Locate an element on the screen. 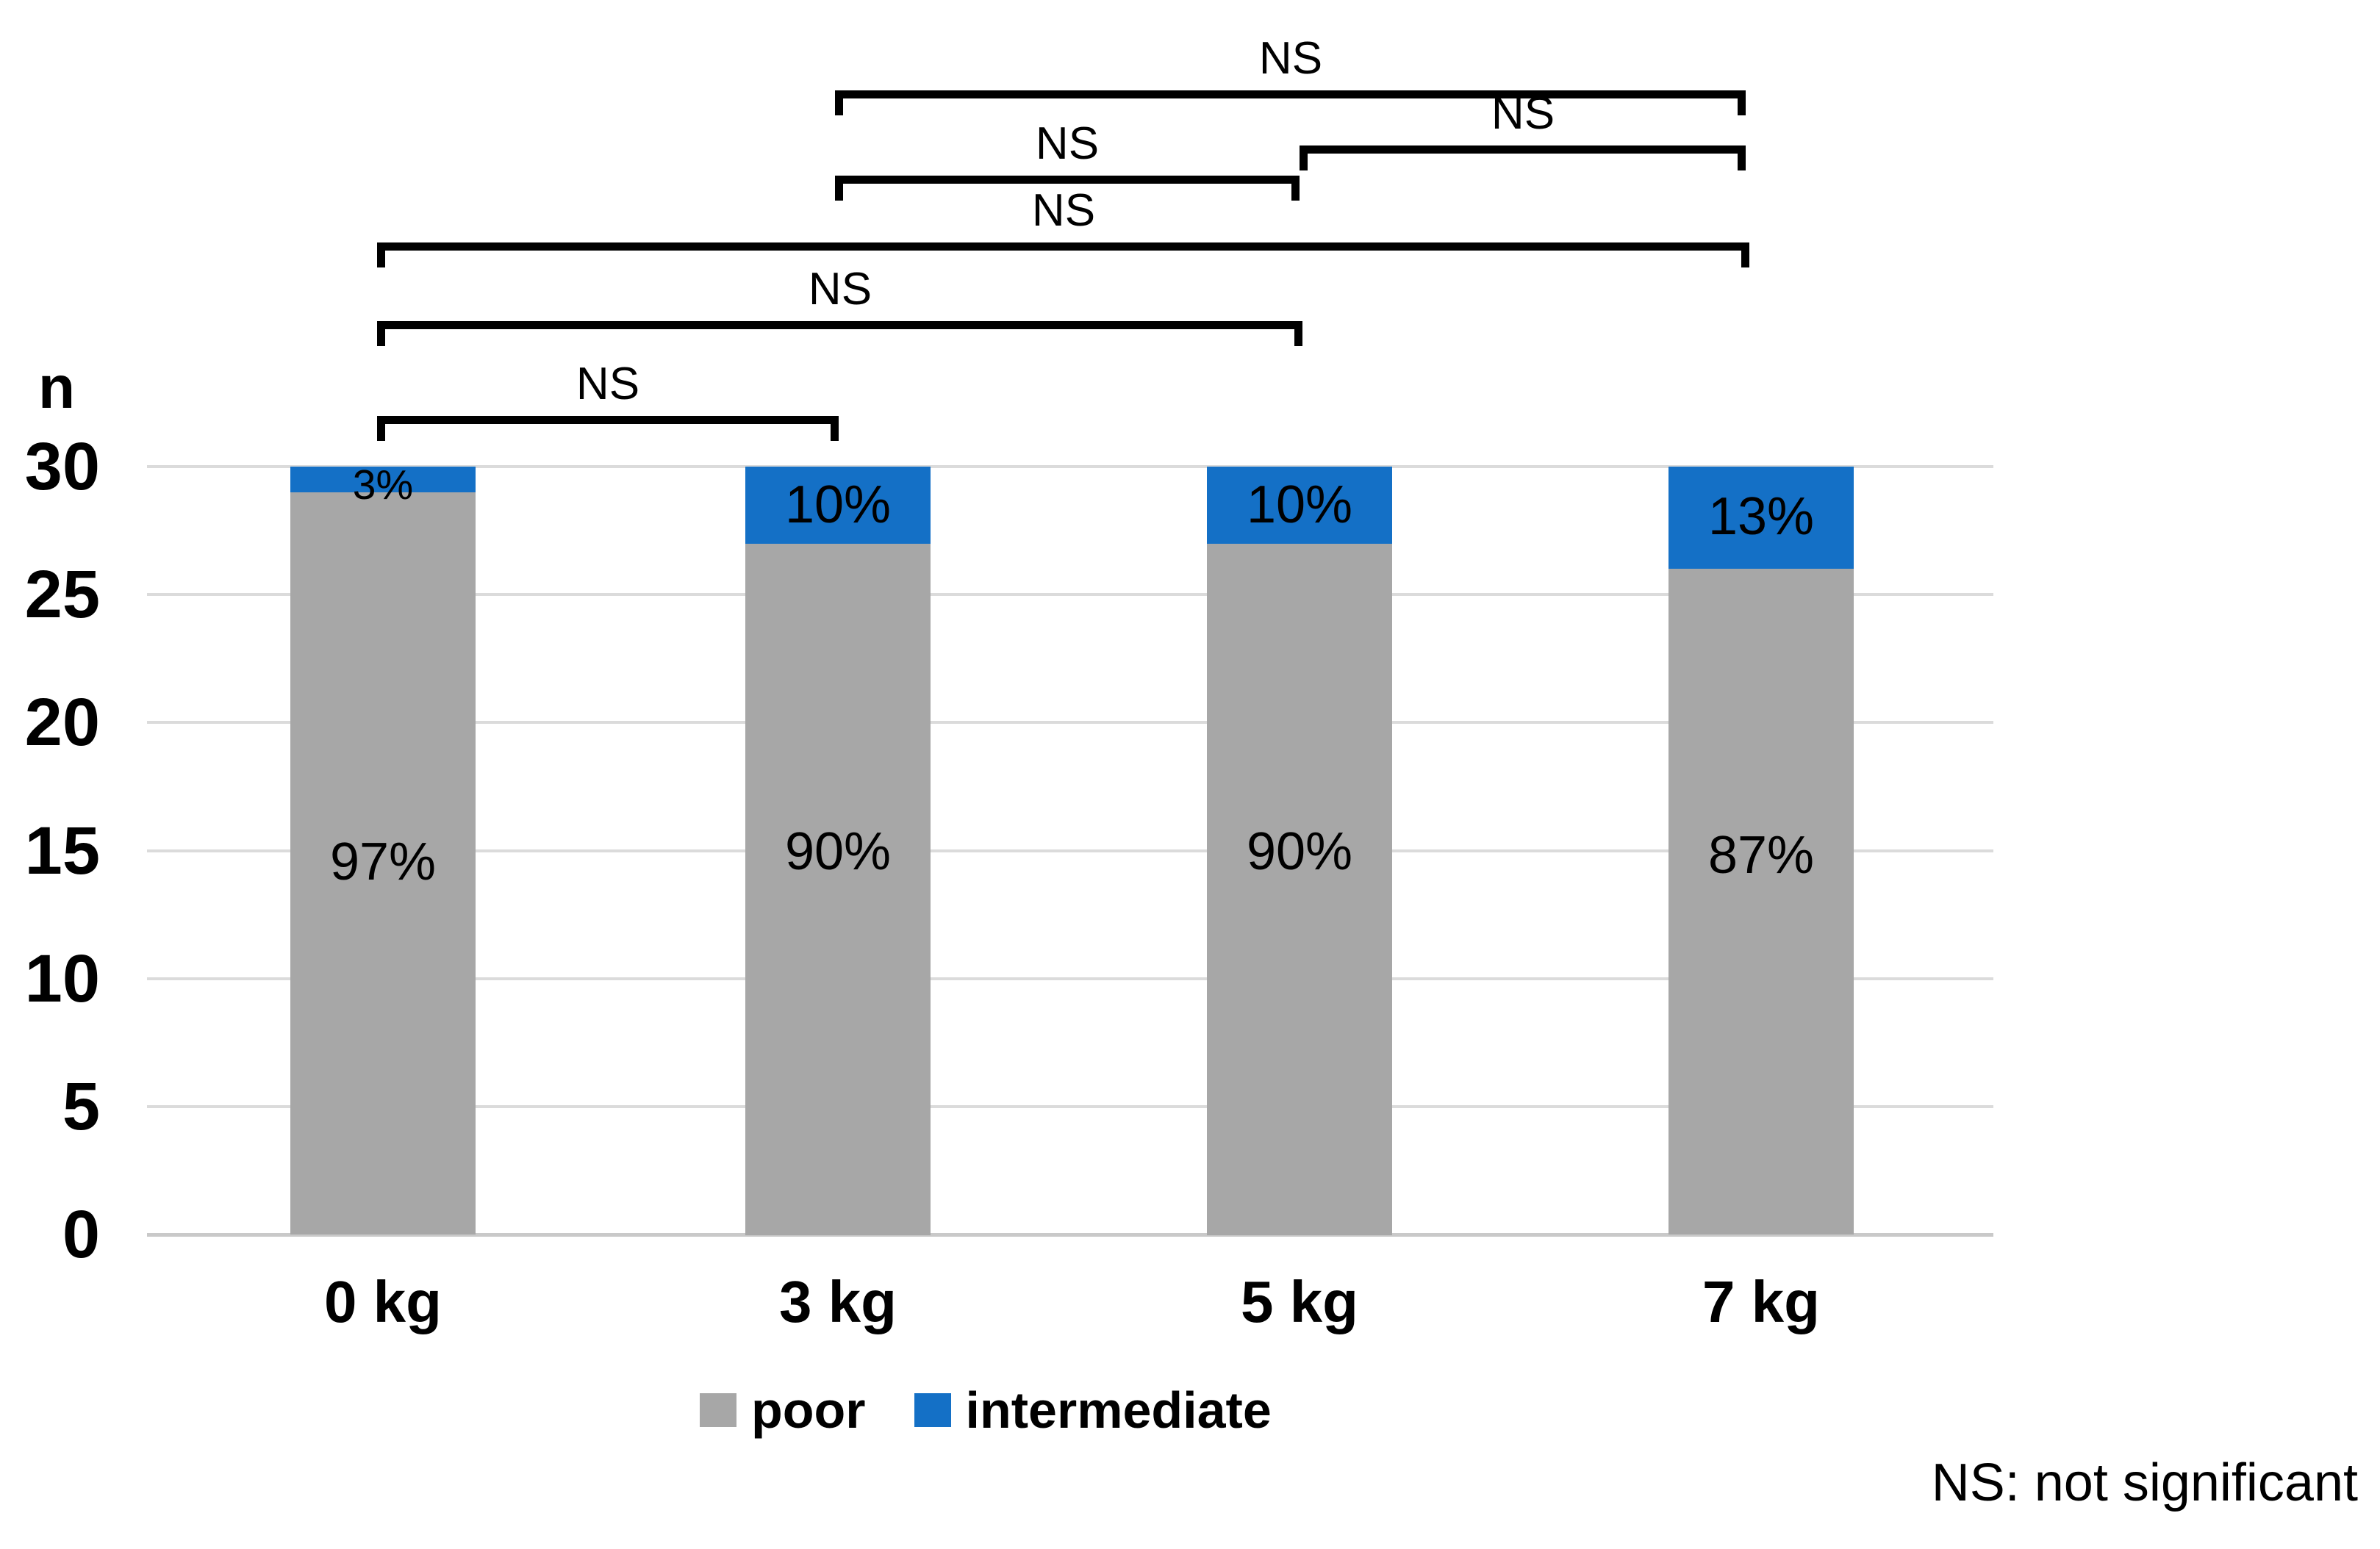  y-axis-title: n is located at coordinates (57, 387).